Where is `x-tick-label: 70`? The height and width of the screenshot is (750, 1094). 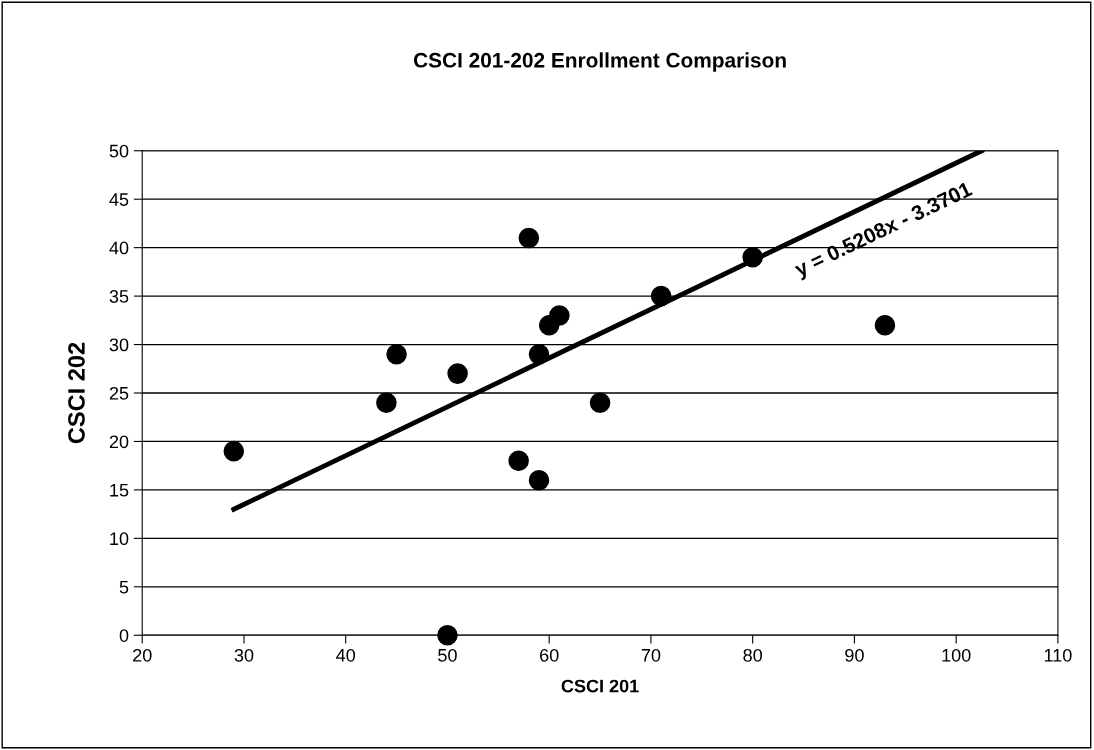 x-tick-label: 70 is located at coordinates (651, 655).